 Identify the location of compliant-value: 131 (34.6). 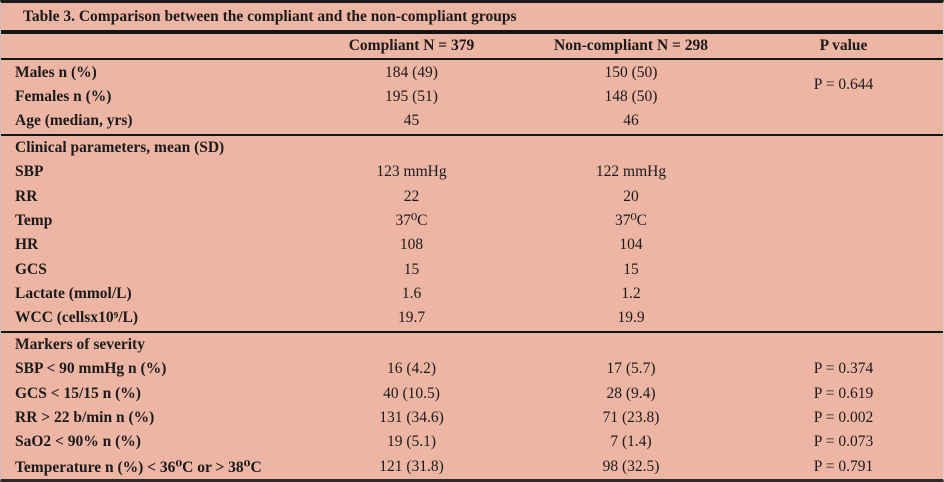
(411, 417).